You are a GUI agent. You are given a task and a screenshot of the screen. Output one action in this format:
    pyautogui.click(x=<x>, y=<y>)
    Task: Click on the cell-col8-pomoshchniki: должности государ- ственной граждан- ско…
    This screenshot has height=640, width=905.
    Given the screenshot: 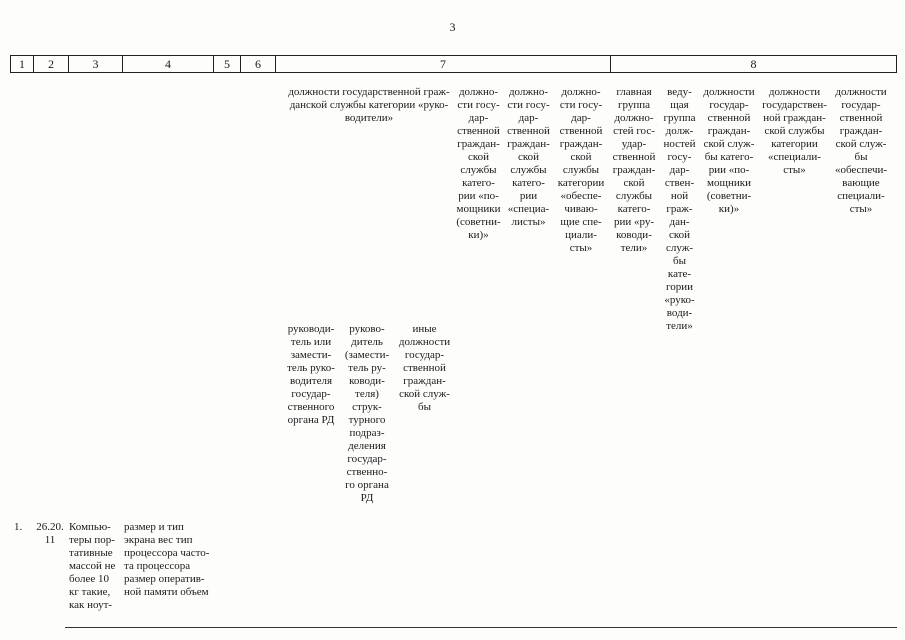 What is the action you would take?
    pyautogui.click(x=729, y=150)
    